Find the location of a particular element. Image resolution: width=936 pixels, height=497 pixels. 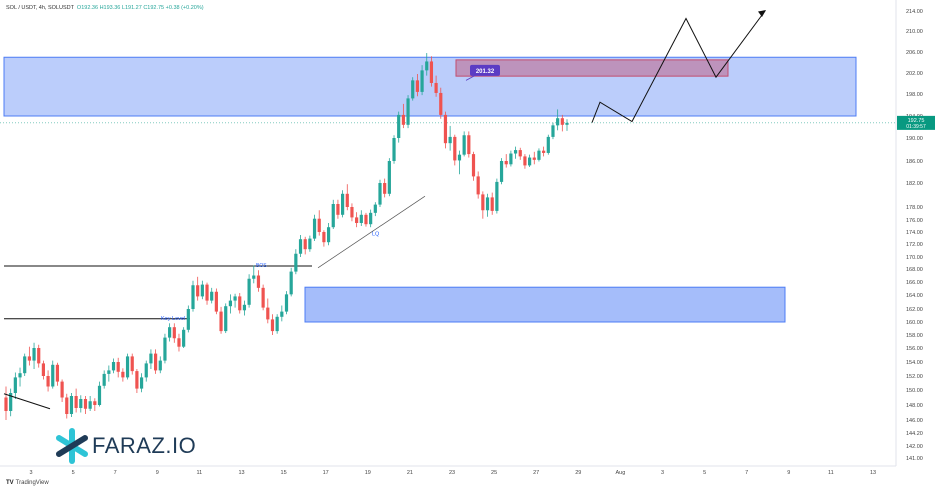

last-price-label: 192.75 is located at coordinates (916, 121).